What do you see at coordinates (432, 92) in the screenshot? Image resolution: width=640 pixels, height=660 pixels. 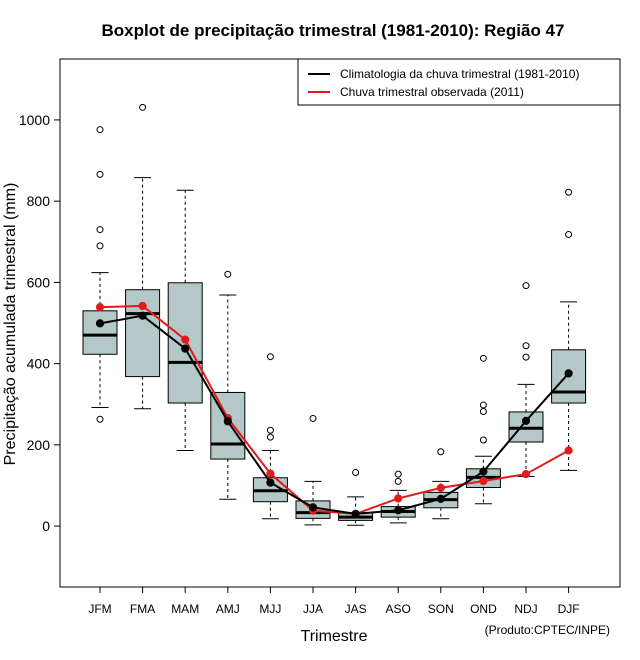 I see `legend-label: Chuva trimestral observada (2011)` at bounding box center [432, 92].